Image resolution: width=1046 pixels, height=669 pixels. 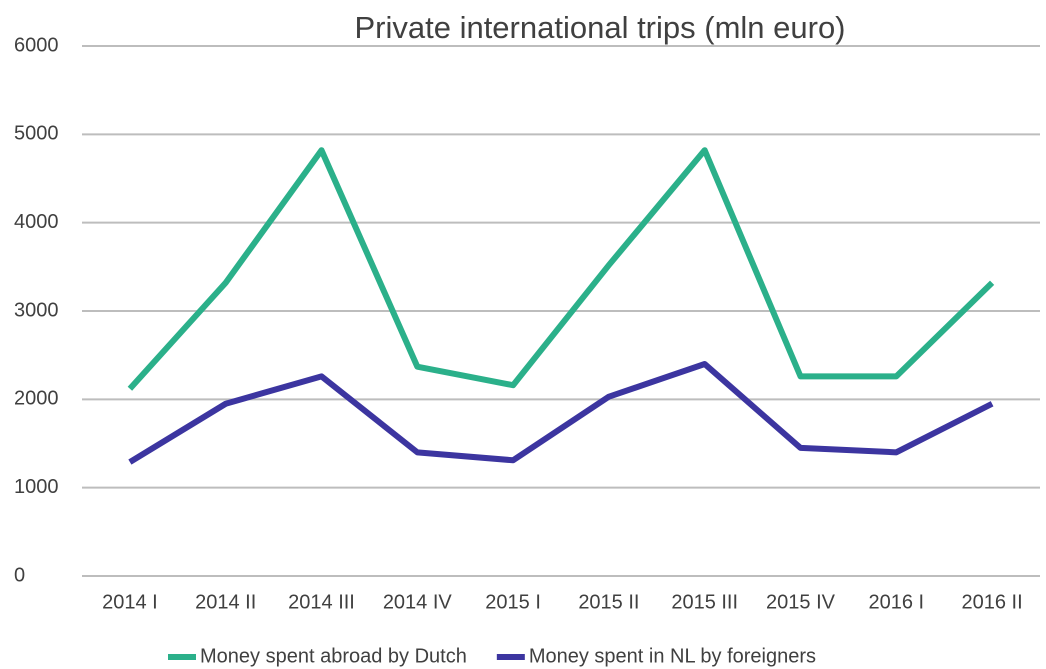 I want to click on y-tick-label: 6000, so click(x=36, y=45).